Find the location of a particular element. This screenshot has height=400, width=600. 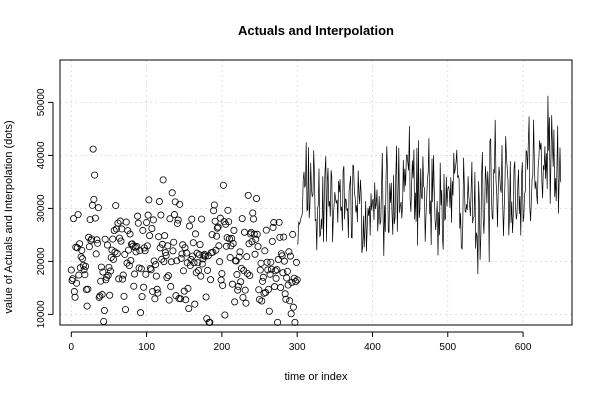

chart-title: Actuals and Interpolation is located at coordinates (316, 30).